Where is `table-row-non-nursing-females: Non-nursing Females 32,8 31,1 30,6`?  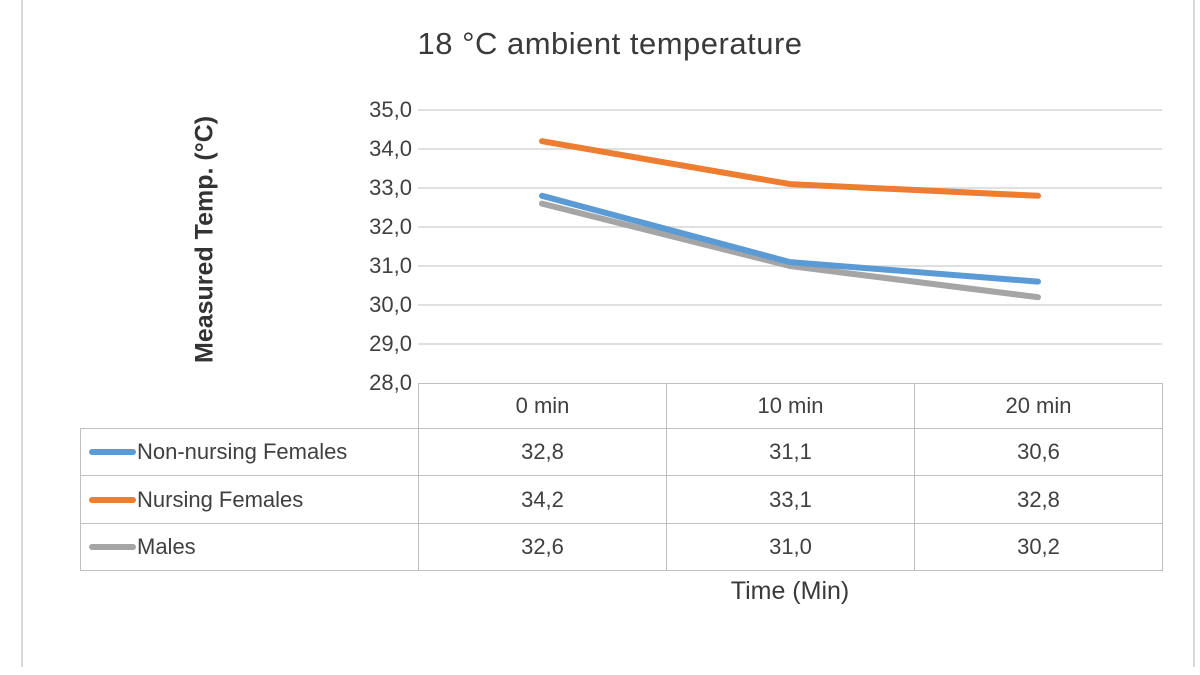 table-row-non-nursing-females: Non-nursing Females 32,8 31,1 30,6 is located at coordinates (621, 452).